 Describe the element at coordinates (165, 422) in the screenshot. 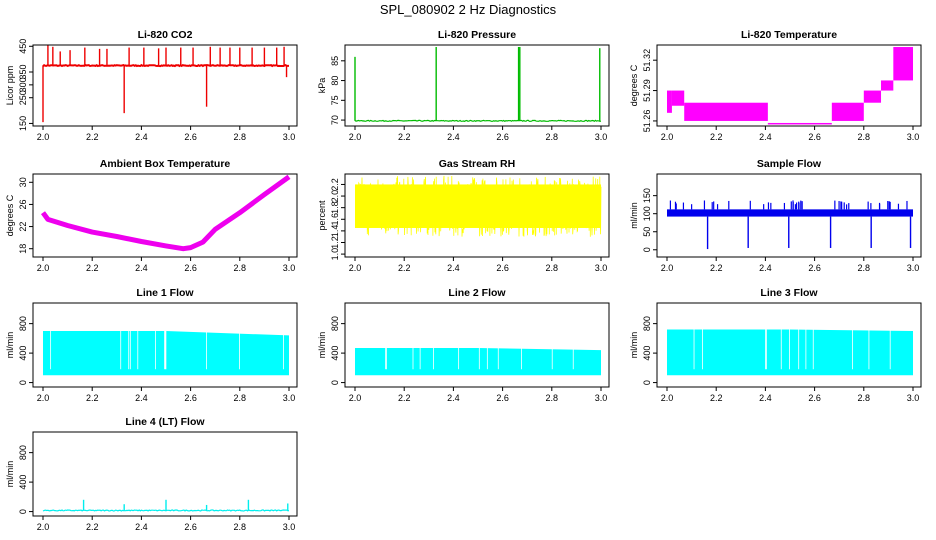

I see `line4-title: Line 4 (LT) Flow` at that location.